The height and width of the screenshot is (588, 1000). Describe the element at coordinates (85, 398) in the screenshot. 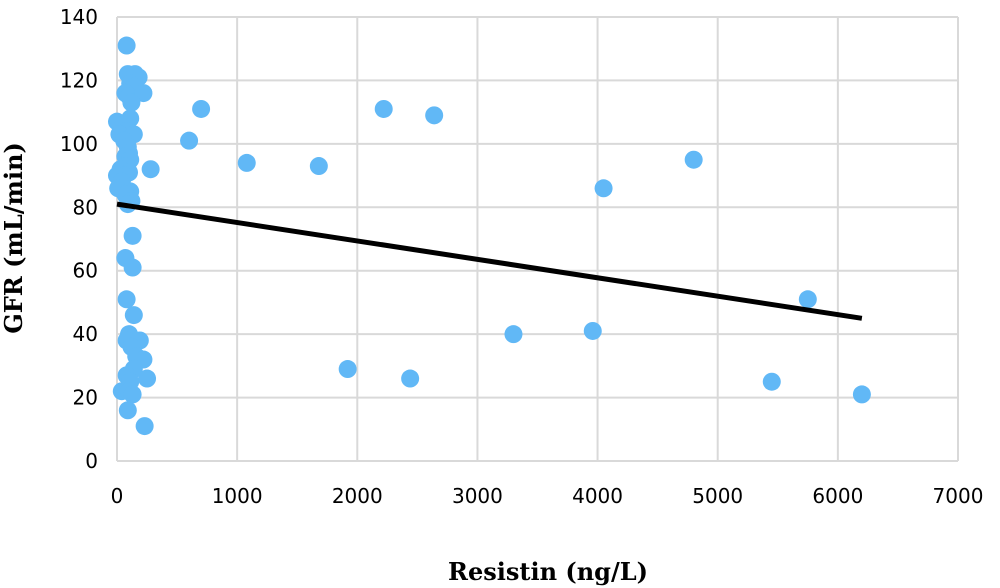

I see `y-tick-label: 20` at that location.